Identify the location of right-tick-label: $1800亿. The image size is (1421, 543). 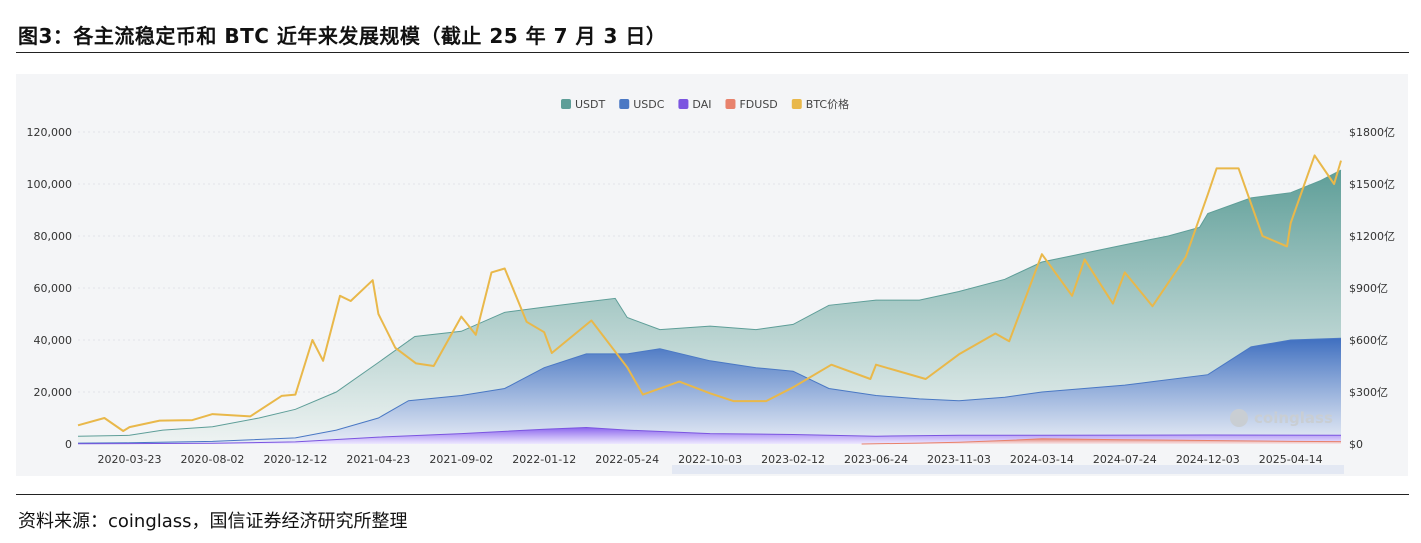
(1372, 132).